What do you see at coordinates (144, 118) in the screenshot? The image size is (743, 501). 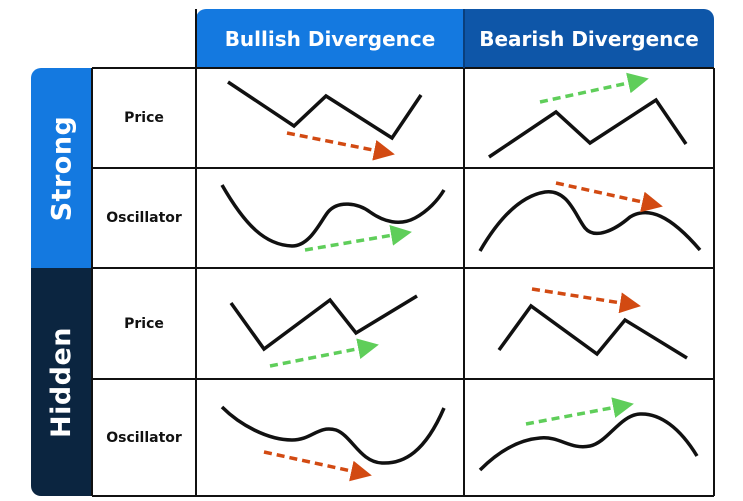 I see `row-label-strong-price: Price` at bounding box center [144, 118].